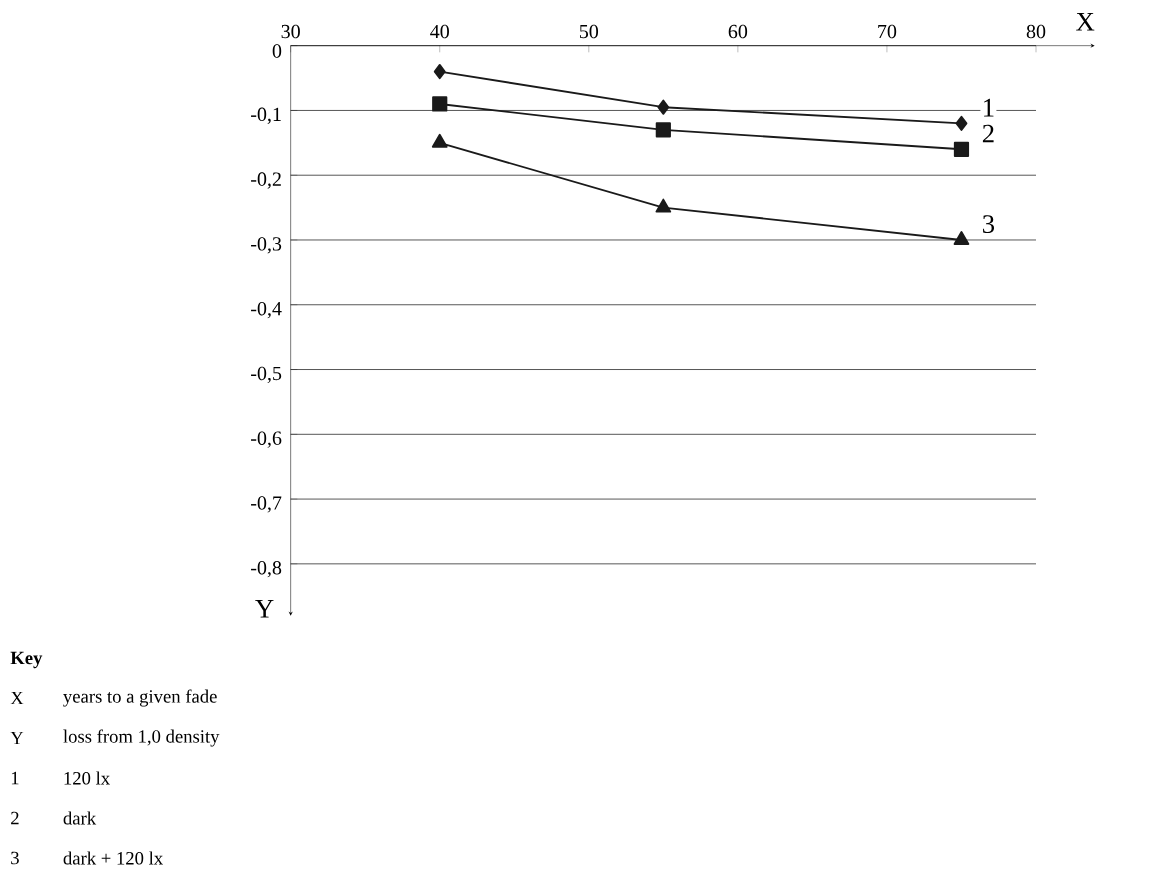  I want to click on y-tick-label: -0,1, so click(266, 115).